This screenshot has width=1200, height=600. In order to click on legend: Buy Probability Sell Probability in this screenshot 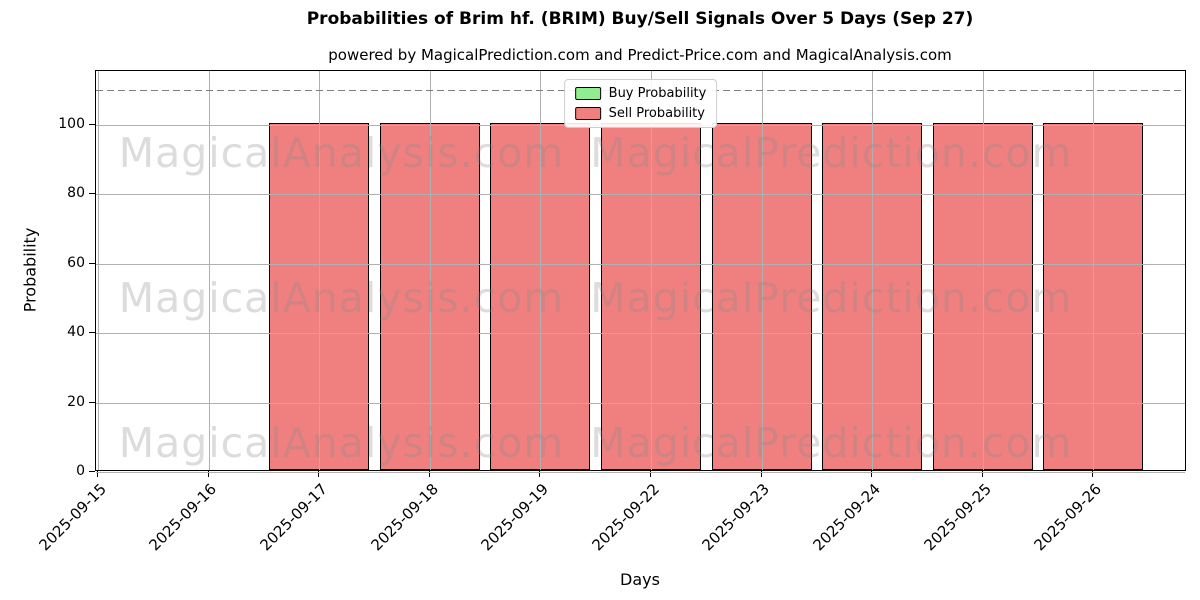, I will do `click(640, 103)`.